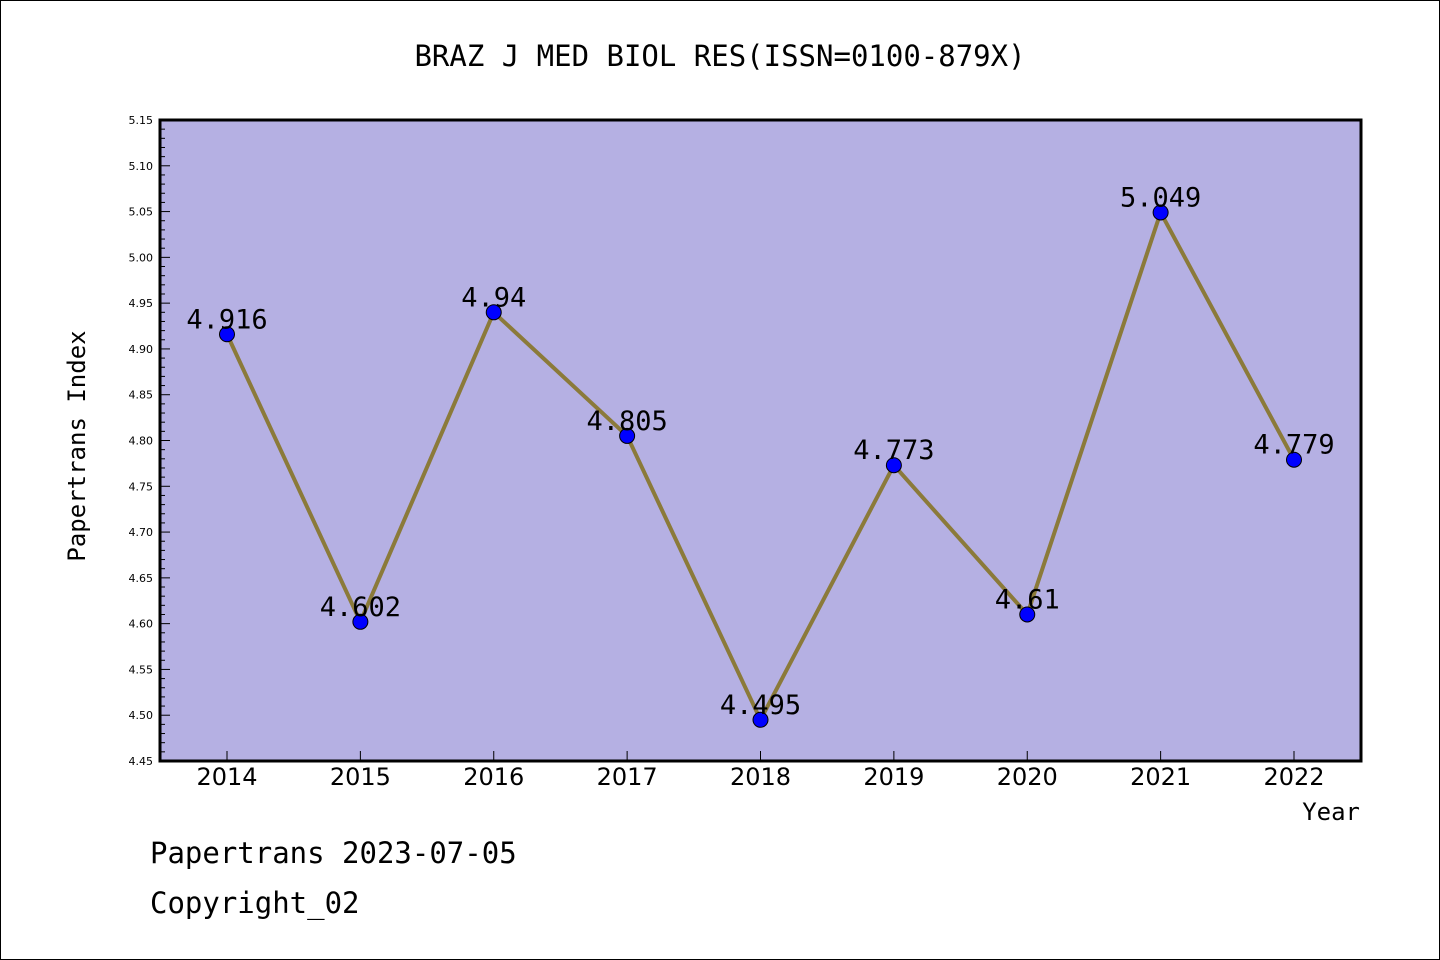 The width and height of the screenshot is (1440, 960). Describe the element at coordinates (141, 715) in the screenshot. I see `y-tick-label: 4.50` at that location.